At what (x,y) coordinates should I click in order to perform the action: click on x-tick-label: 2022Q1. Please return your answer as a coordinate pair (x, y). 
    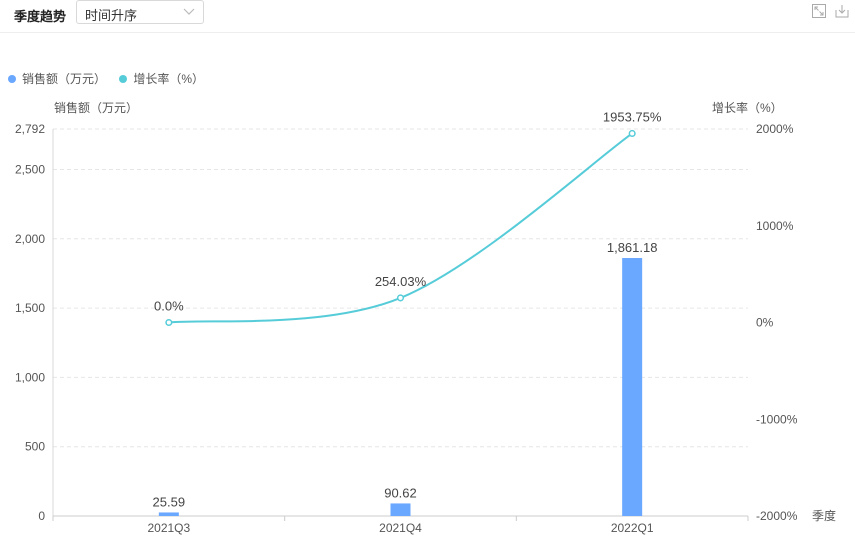
    Looking at the image, I should click on (632, 528).